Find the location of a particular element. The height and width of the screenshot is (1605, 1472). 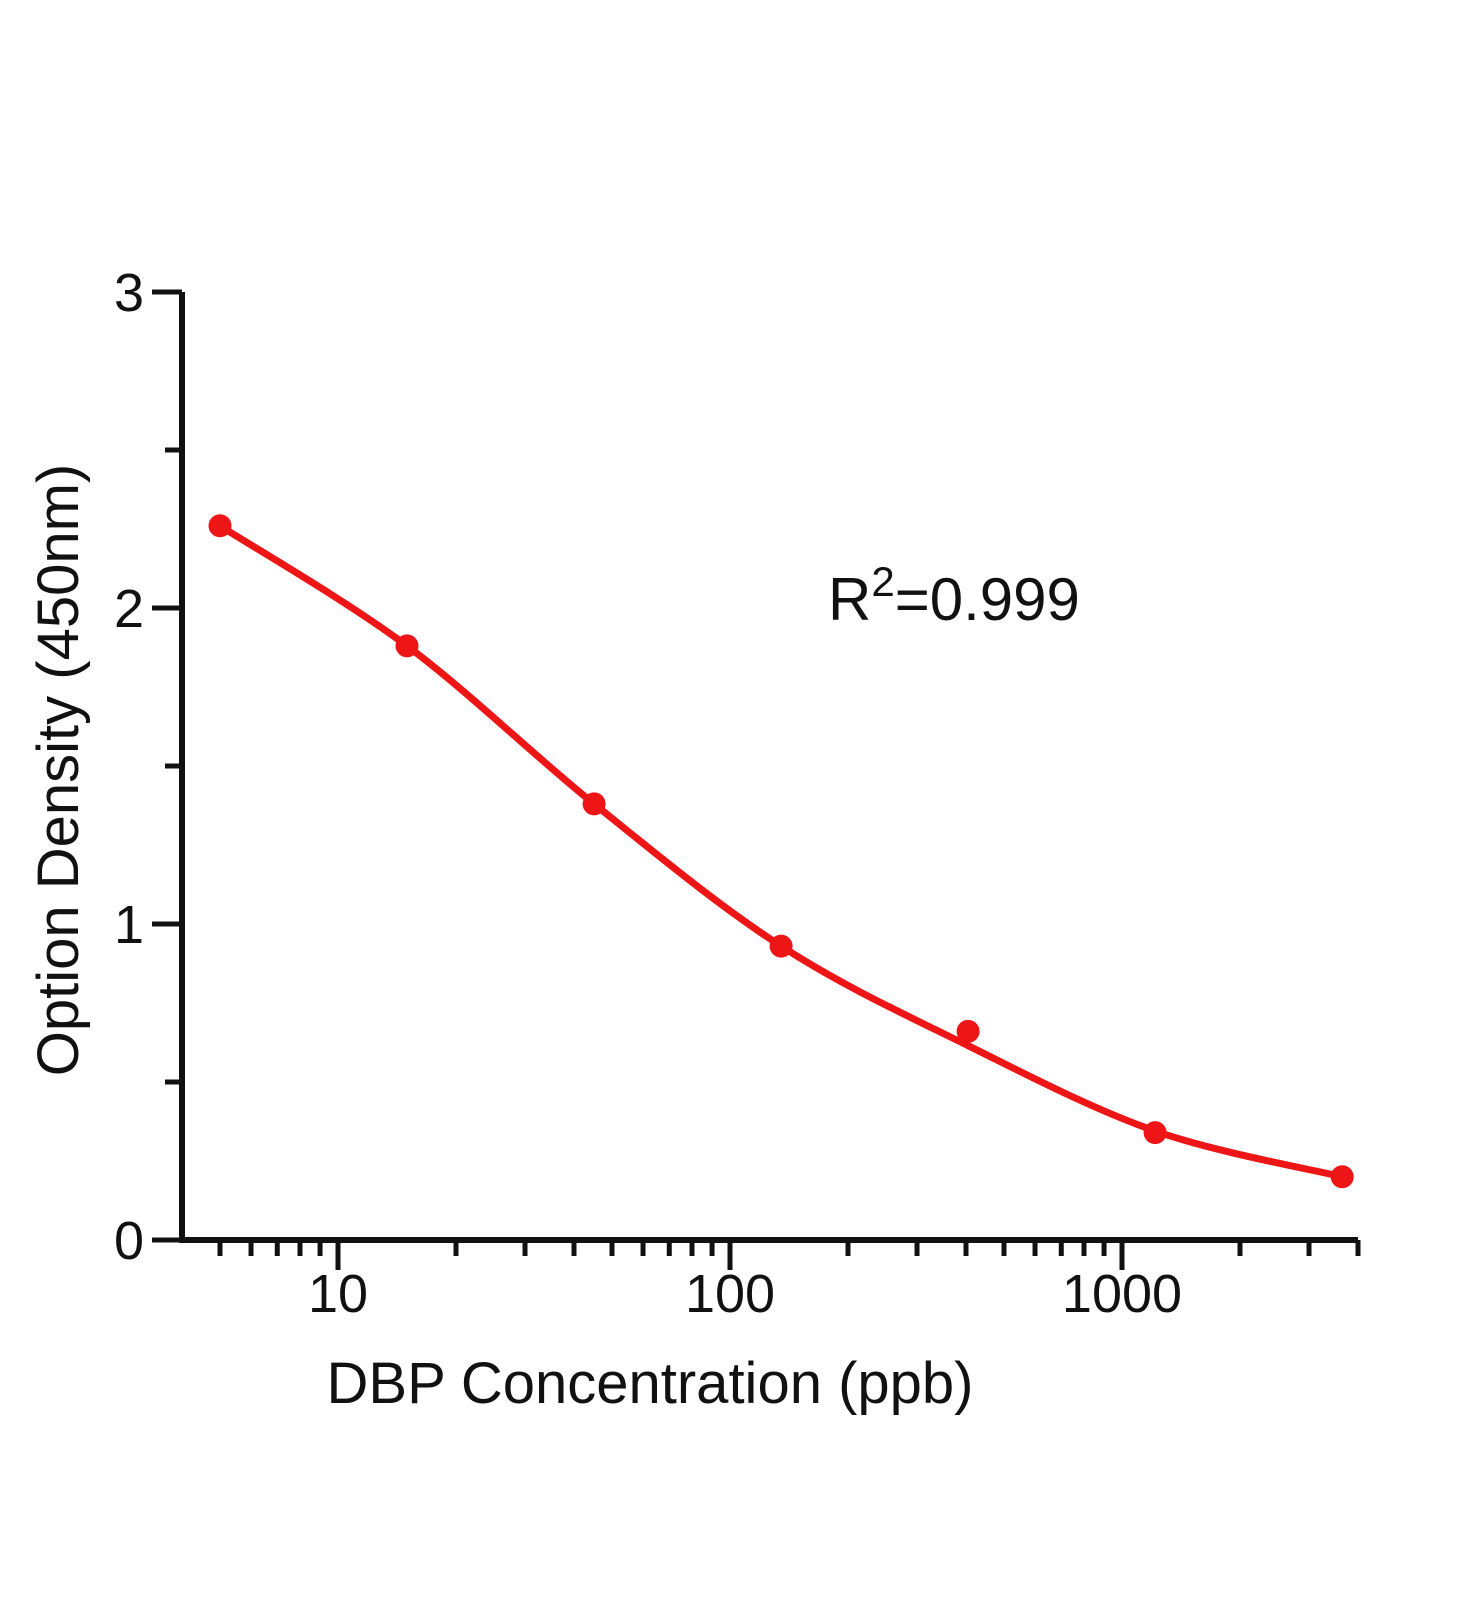

x-tick-label: 10 is located at coordinates (338, 1294).